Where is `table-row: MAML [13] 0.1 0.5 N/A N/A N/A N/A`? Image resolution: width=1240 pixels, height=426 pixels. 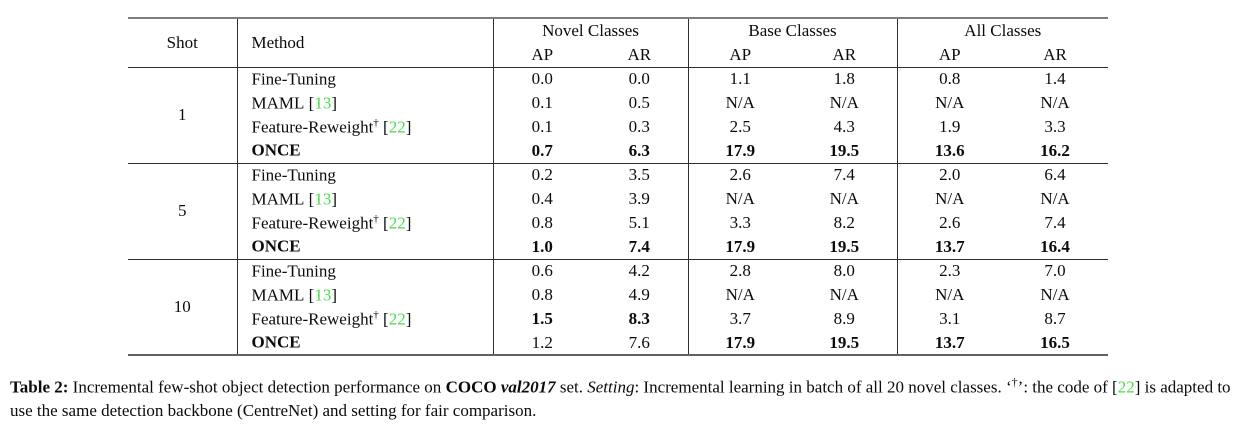 table-row: MAML [13] 0.1 0.5 N/A N/A N/A N/A is located at coordinates (618, 103).